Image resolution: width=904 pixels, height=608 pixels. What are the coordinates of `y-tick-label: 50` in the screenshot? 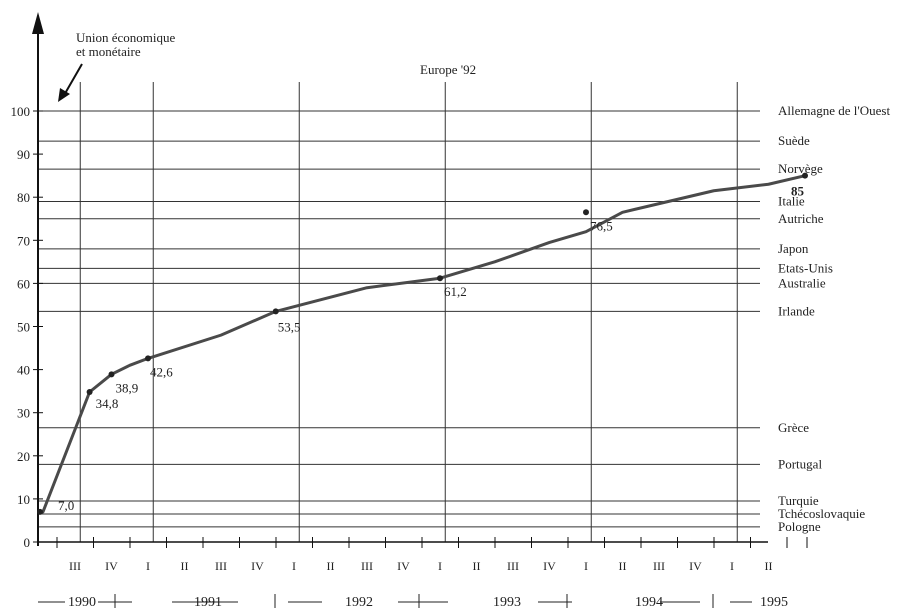 It's located at (23, 327).